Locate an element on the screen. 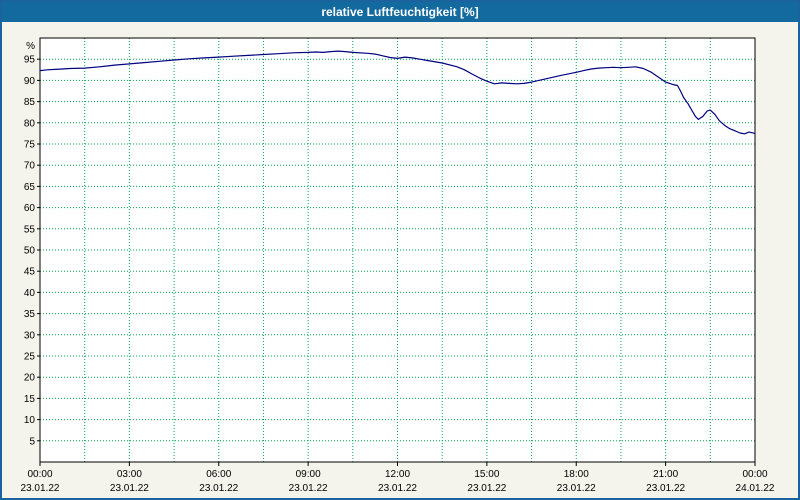  chart-title: relative Luftfeuchtigkeit [%] is located at coordinates (400, 12).